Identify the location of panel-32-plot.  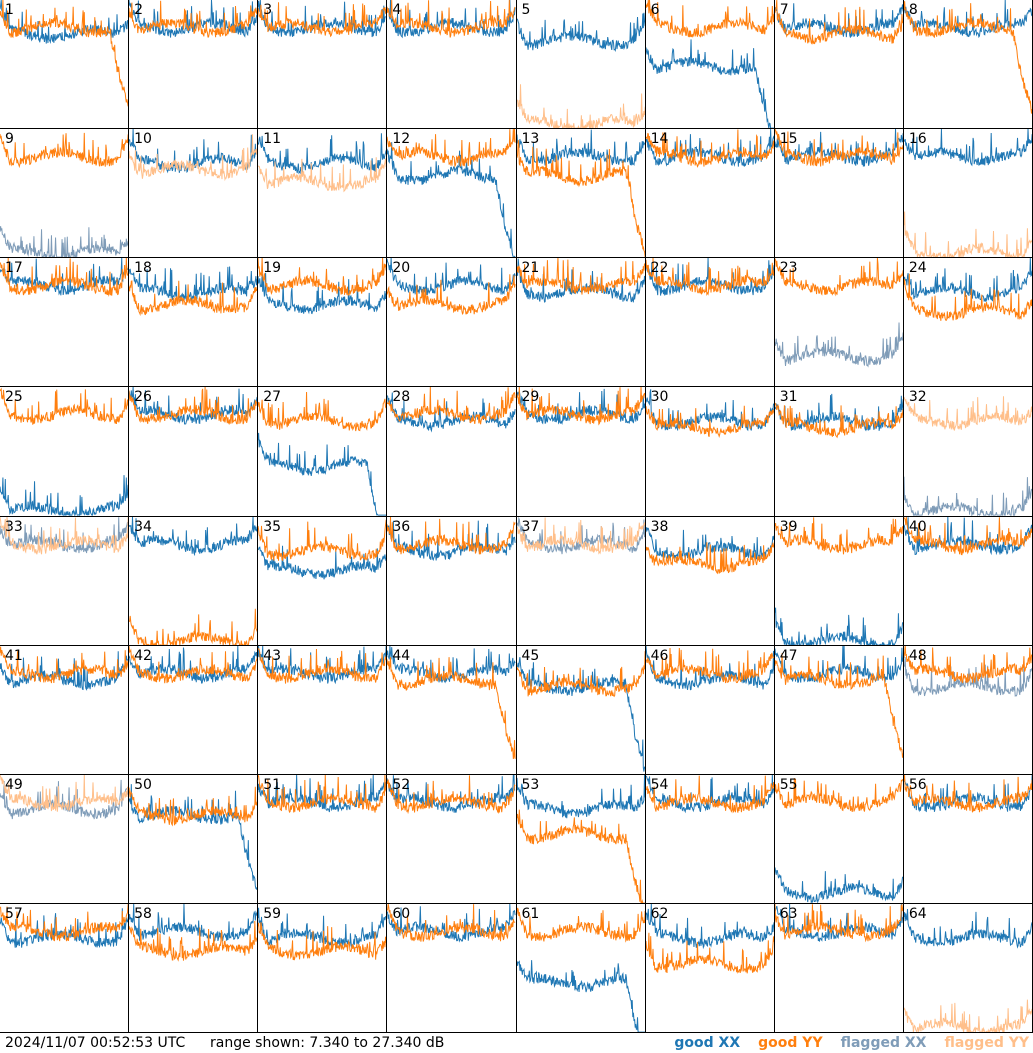
(967, 456).